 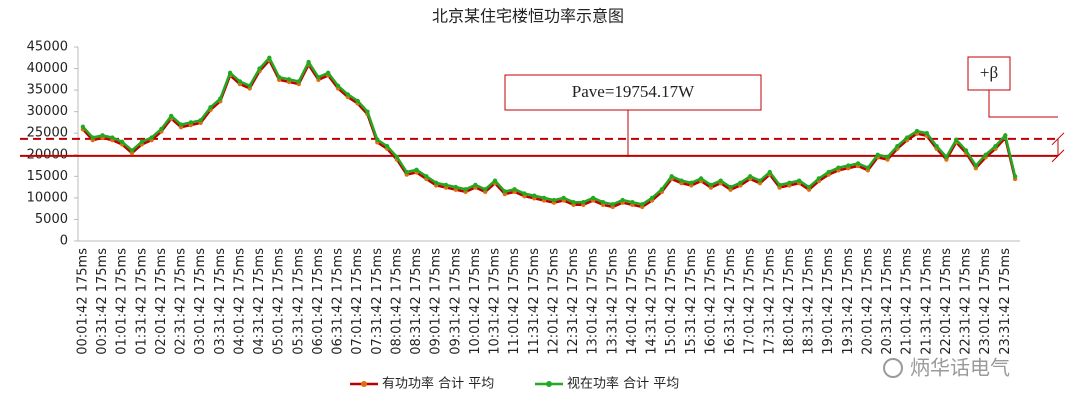 I want to click on annotation: +β, so click(x=989, y=72).